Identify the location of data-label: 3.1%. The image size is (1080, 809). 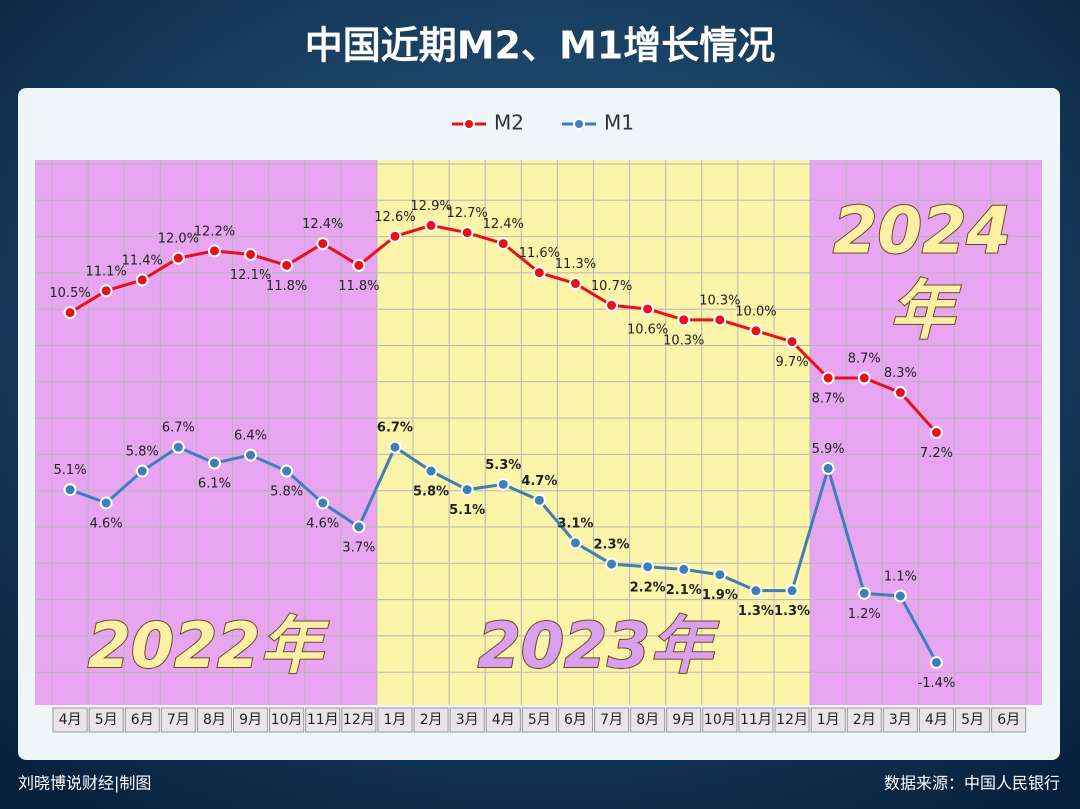
(575, 523).